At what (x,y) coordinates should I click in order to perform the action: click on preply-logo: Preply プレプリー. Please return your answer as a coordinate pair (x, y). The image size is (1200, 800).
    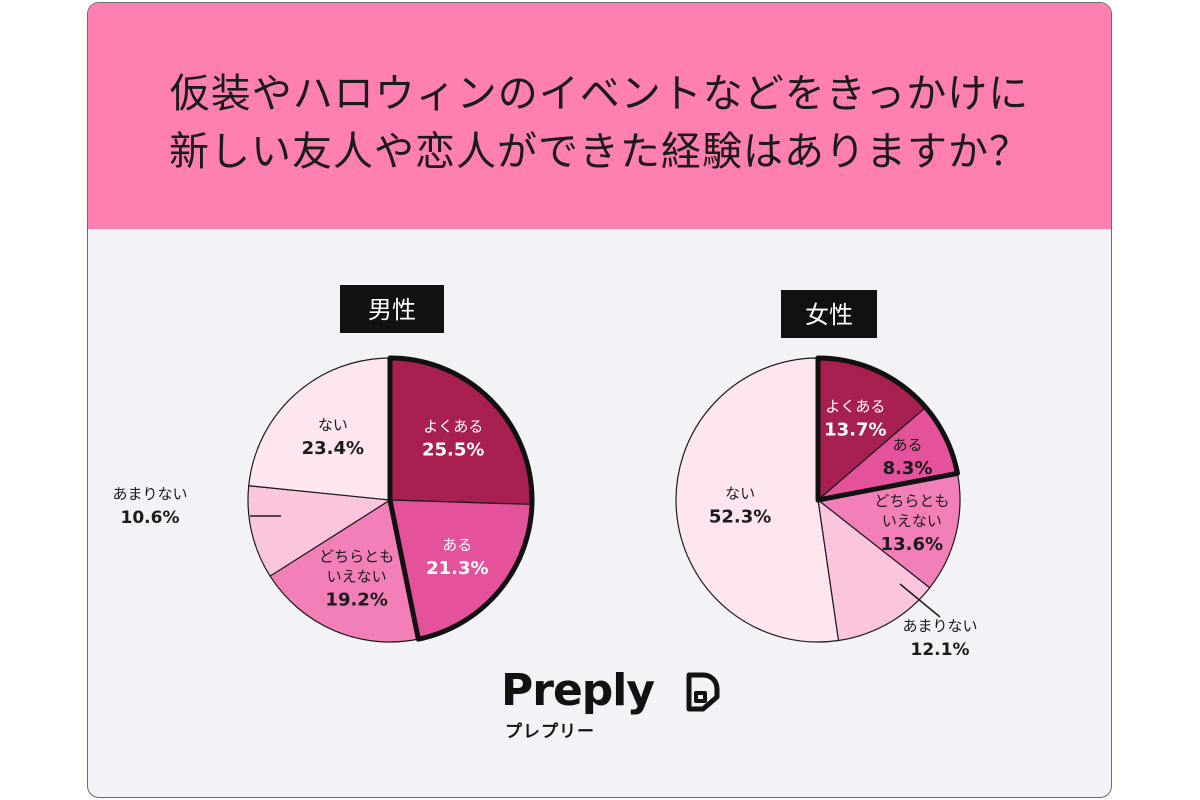
    Looking at the image, I should click on (616, 705).